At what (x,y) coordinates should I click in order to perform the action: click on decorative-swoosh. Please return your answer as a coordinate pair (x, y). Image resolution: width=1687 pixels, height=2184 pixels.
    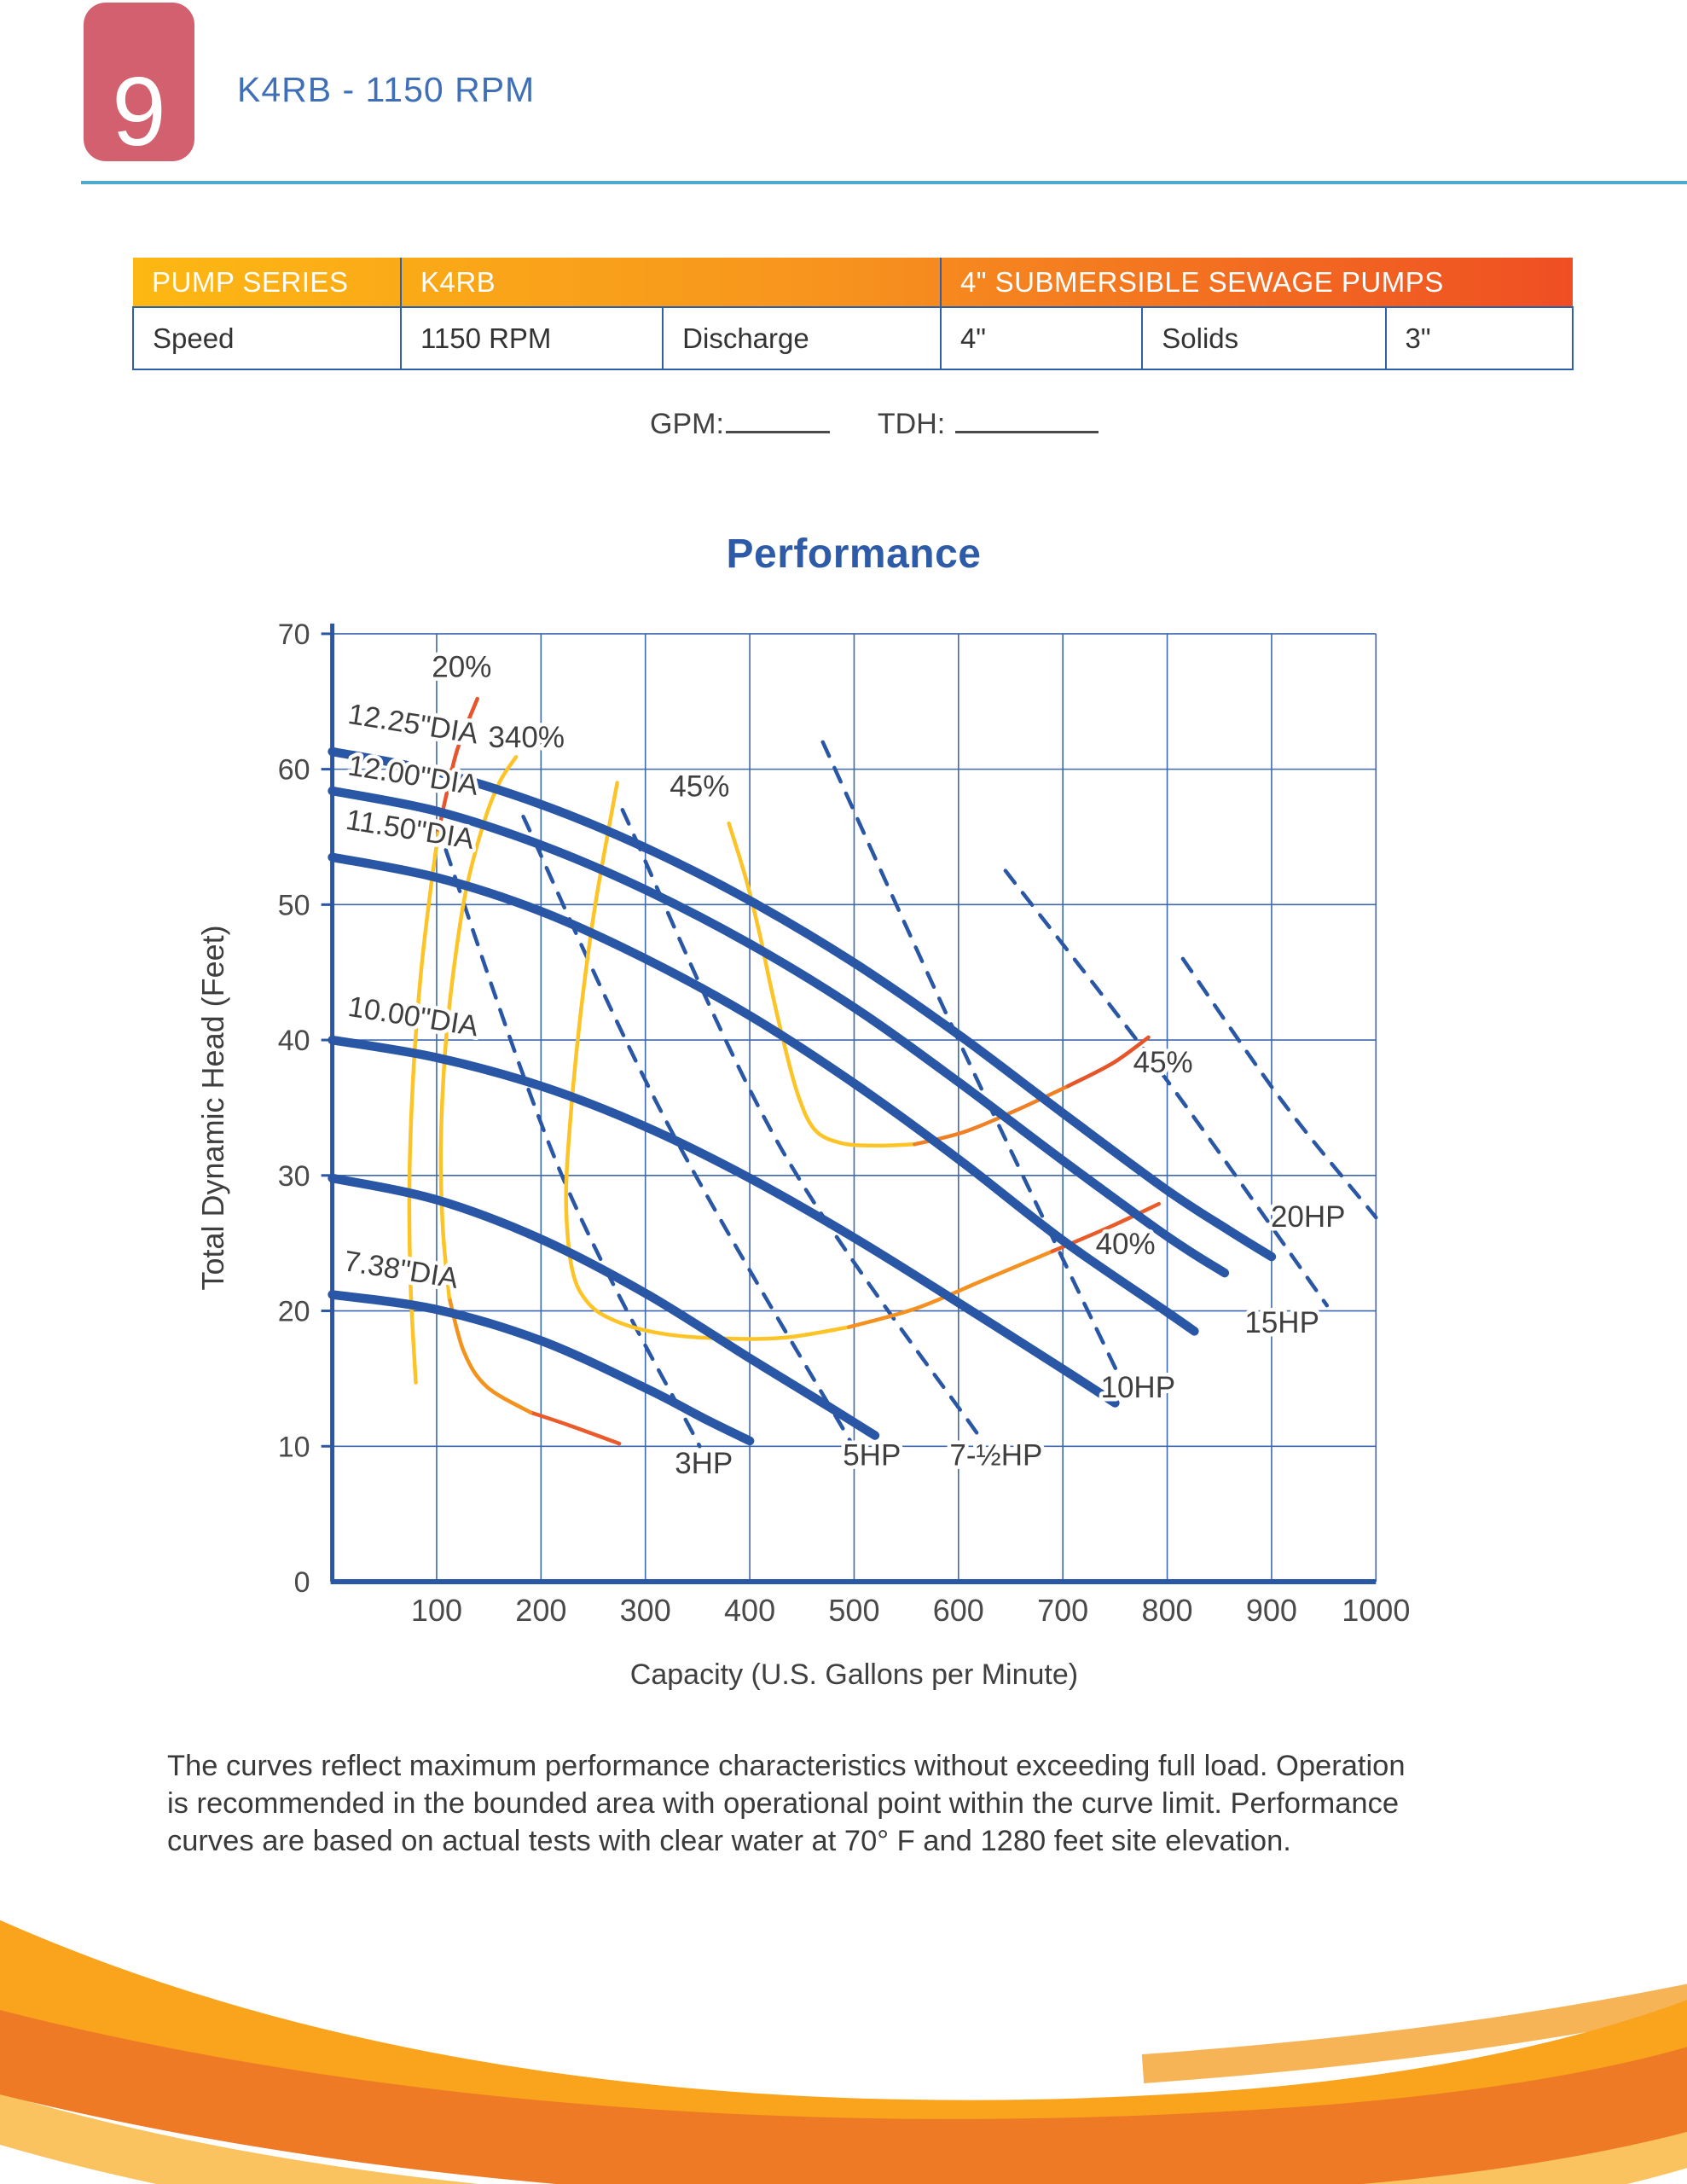
    Looking at the image, I should click on (843, 2052).